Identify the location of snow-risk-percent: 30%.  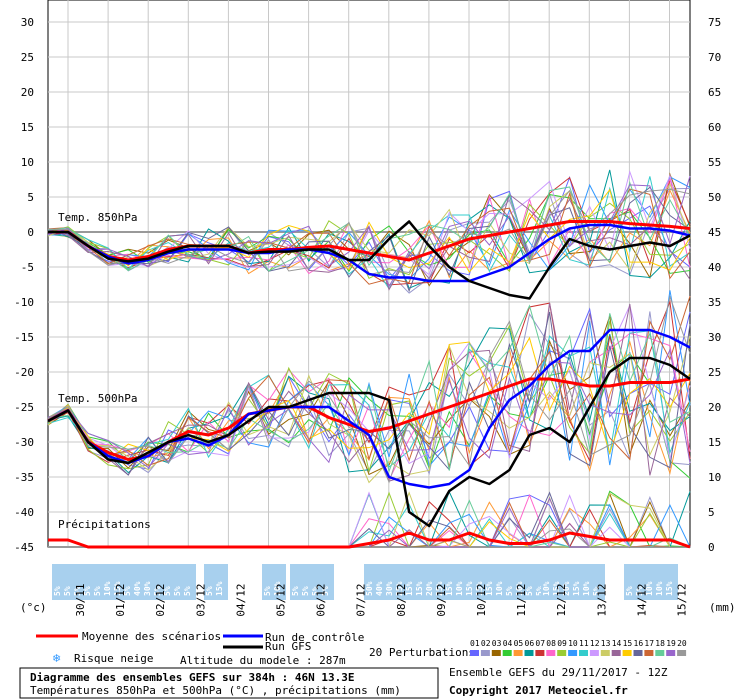
(389, 588).